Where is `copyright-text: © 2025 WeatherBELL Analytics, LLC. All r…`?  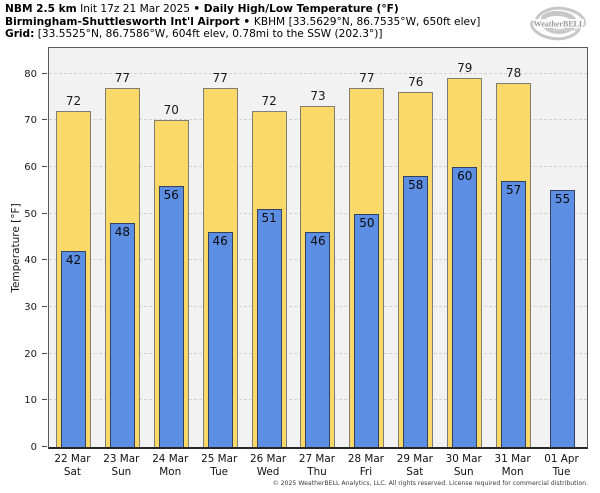
copyright-text: © 2025 WeatherBELL Analytics, LLC. All r… is located at coordinates (430, 483).